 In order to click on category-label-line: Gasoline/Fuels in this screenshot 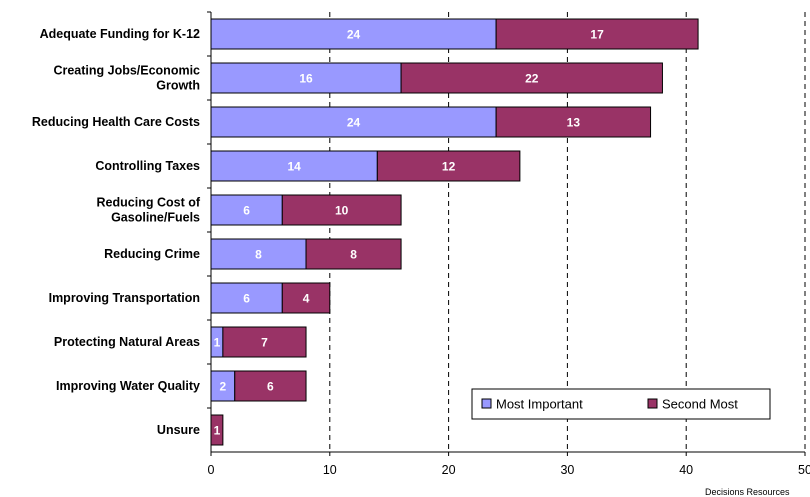, I will do `click(155, 218)`.